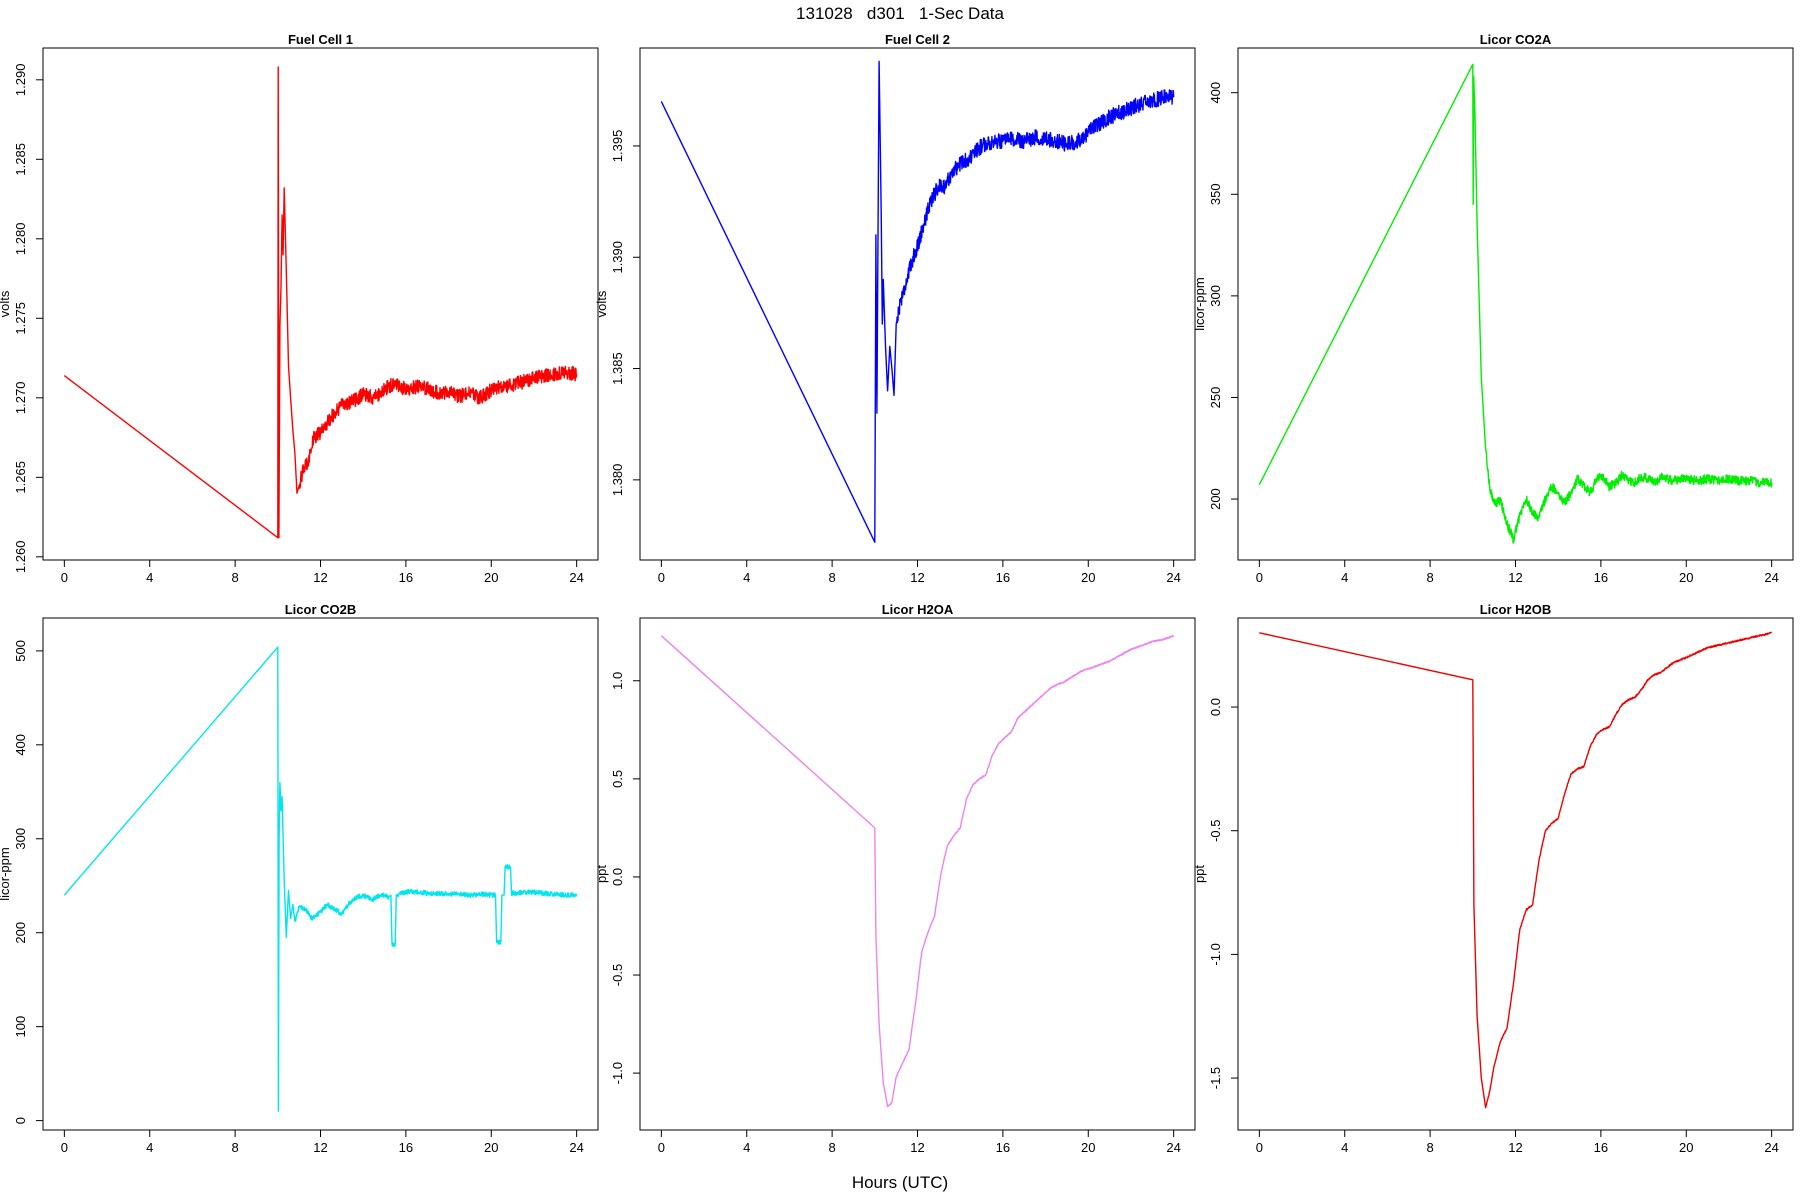 The width and height of the screenshot is (1800, 1200). Describe the element at coordinates (617, 681) in the screenshot. I see `y-tick-label: 1.0` at that location.